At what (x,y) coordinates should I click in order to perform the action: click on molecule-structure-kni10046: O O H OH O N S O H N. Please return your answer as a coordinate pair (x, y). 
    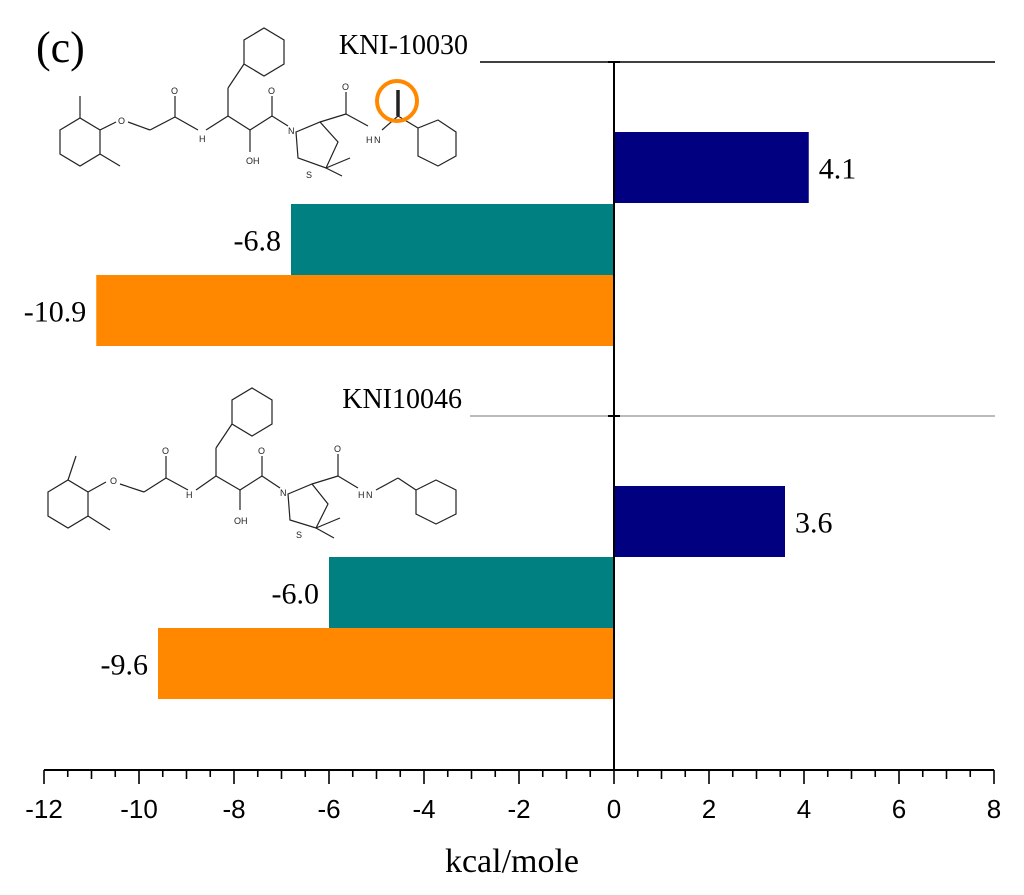
    Looking at the image, I should click on (252, 463).